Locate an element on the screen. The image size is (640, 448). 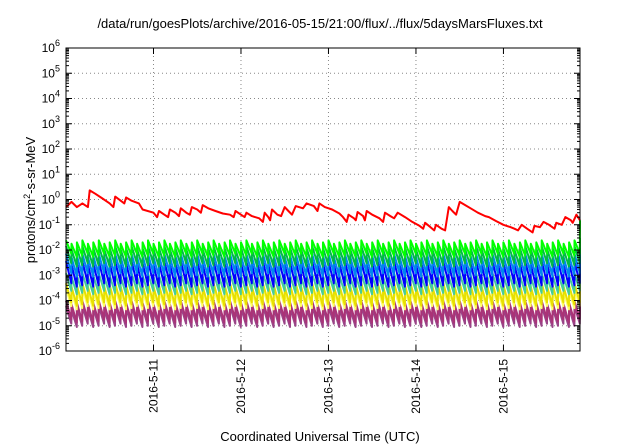
y-tick-label: 10⁻⁶ is located at coordinates (49, 349).